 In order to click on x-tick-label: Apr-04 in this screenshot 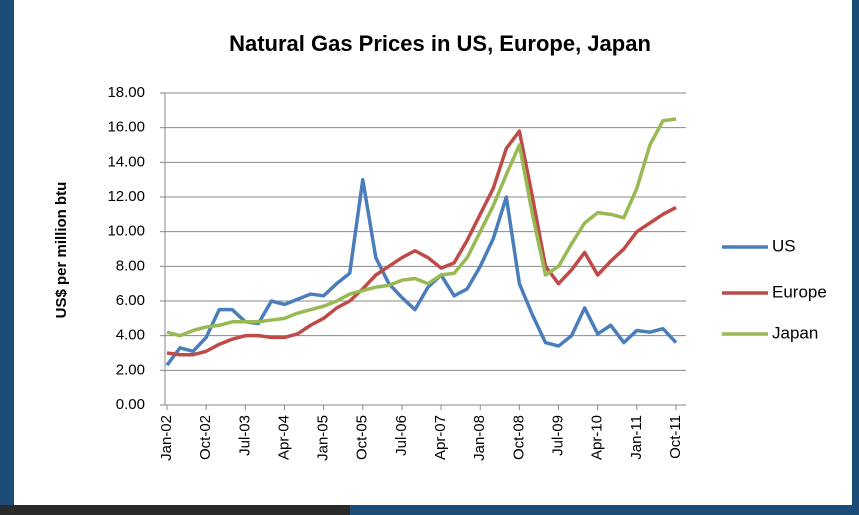, I will do `click(283, 437)`.